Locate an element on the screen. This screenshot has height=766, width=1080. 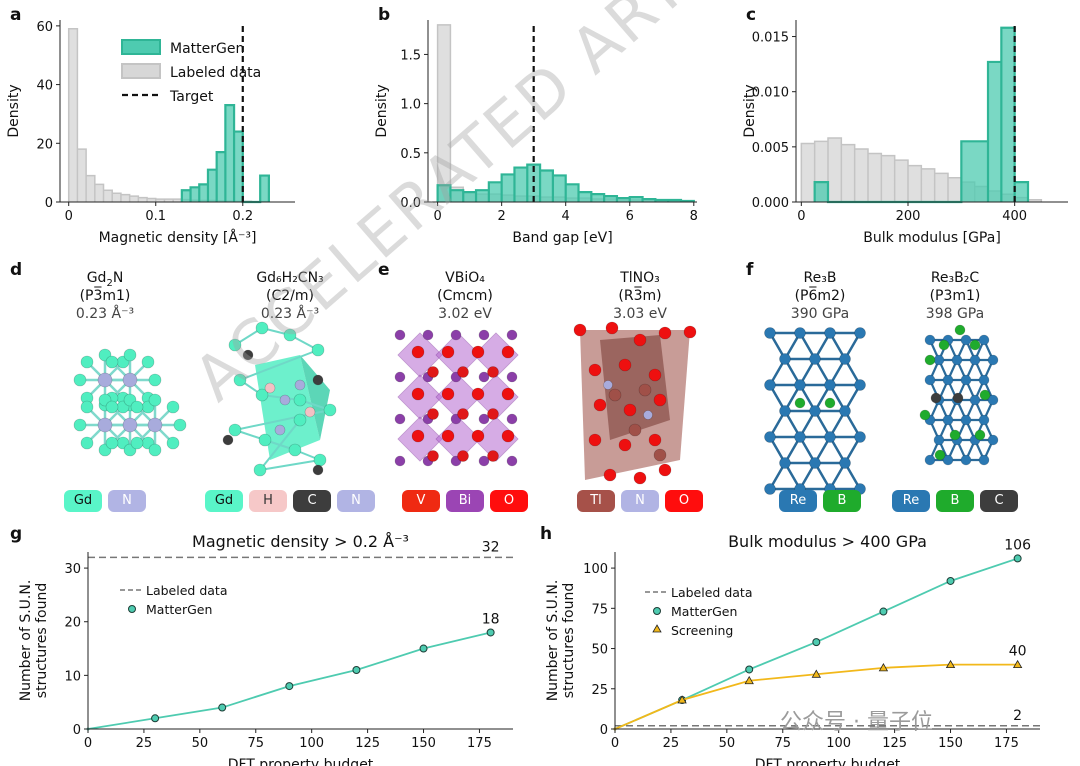
tl-atom is located at coordinates (645, 390).